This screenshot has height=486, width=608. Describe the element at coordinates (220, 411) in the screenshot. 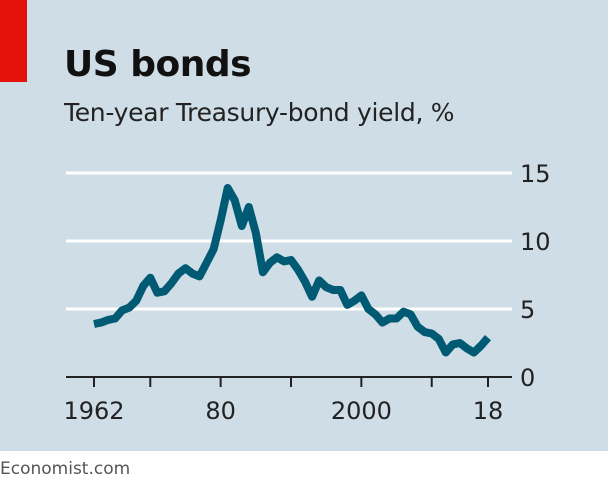

I see `x-tick-label: 80` at that location.